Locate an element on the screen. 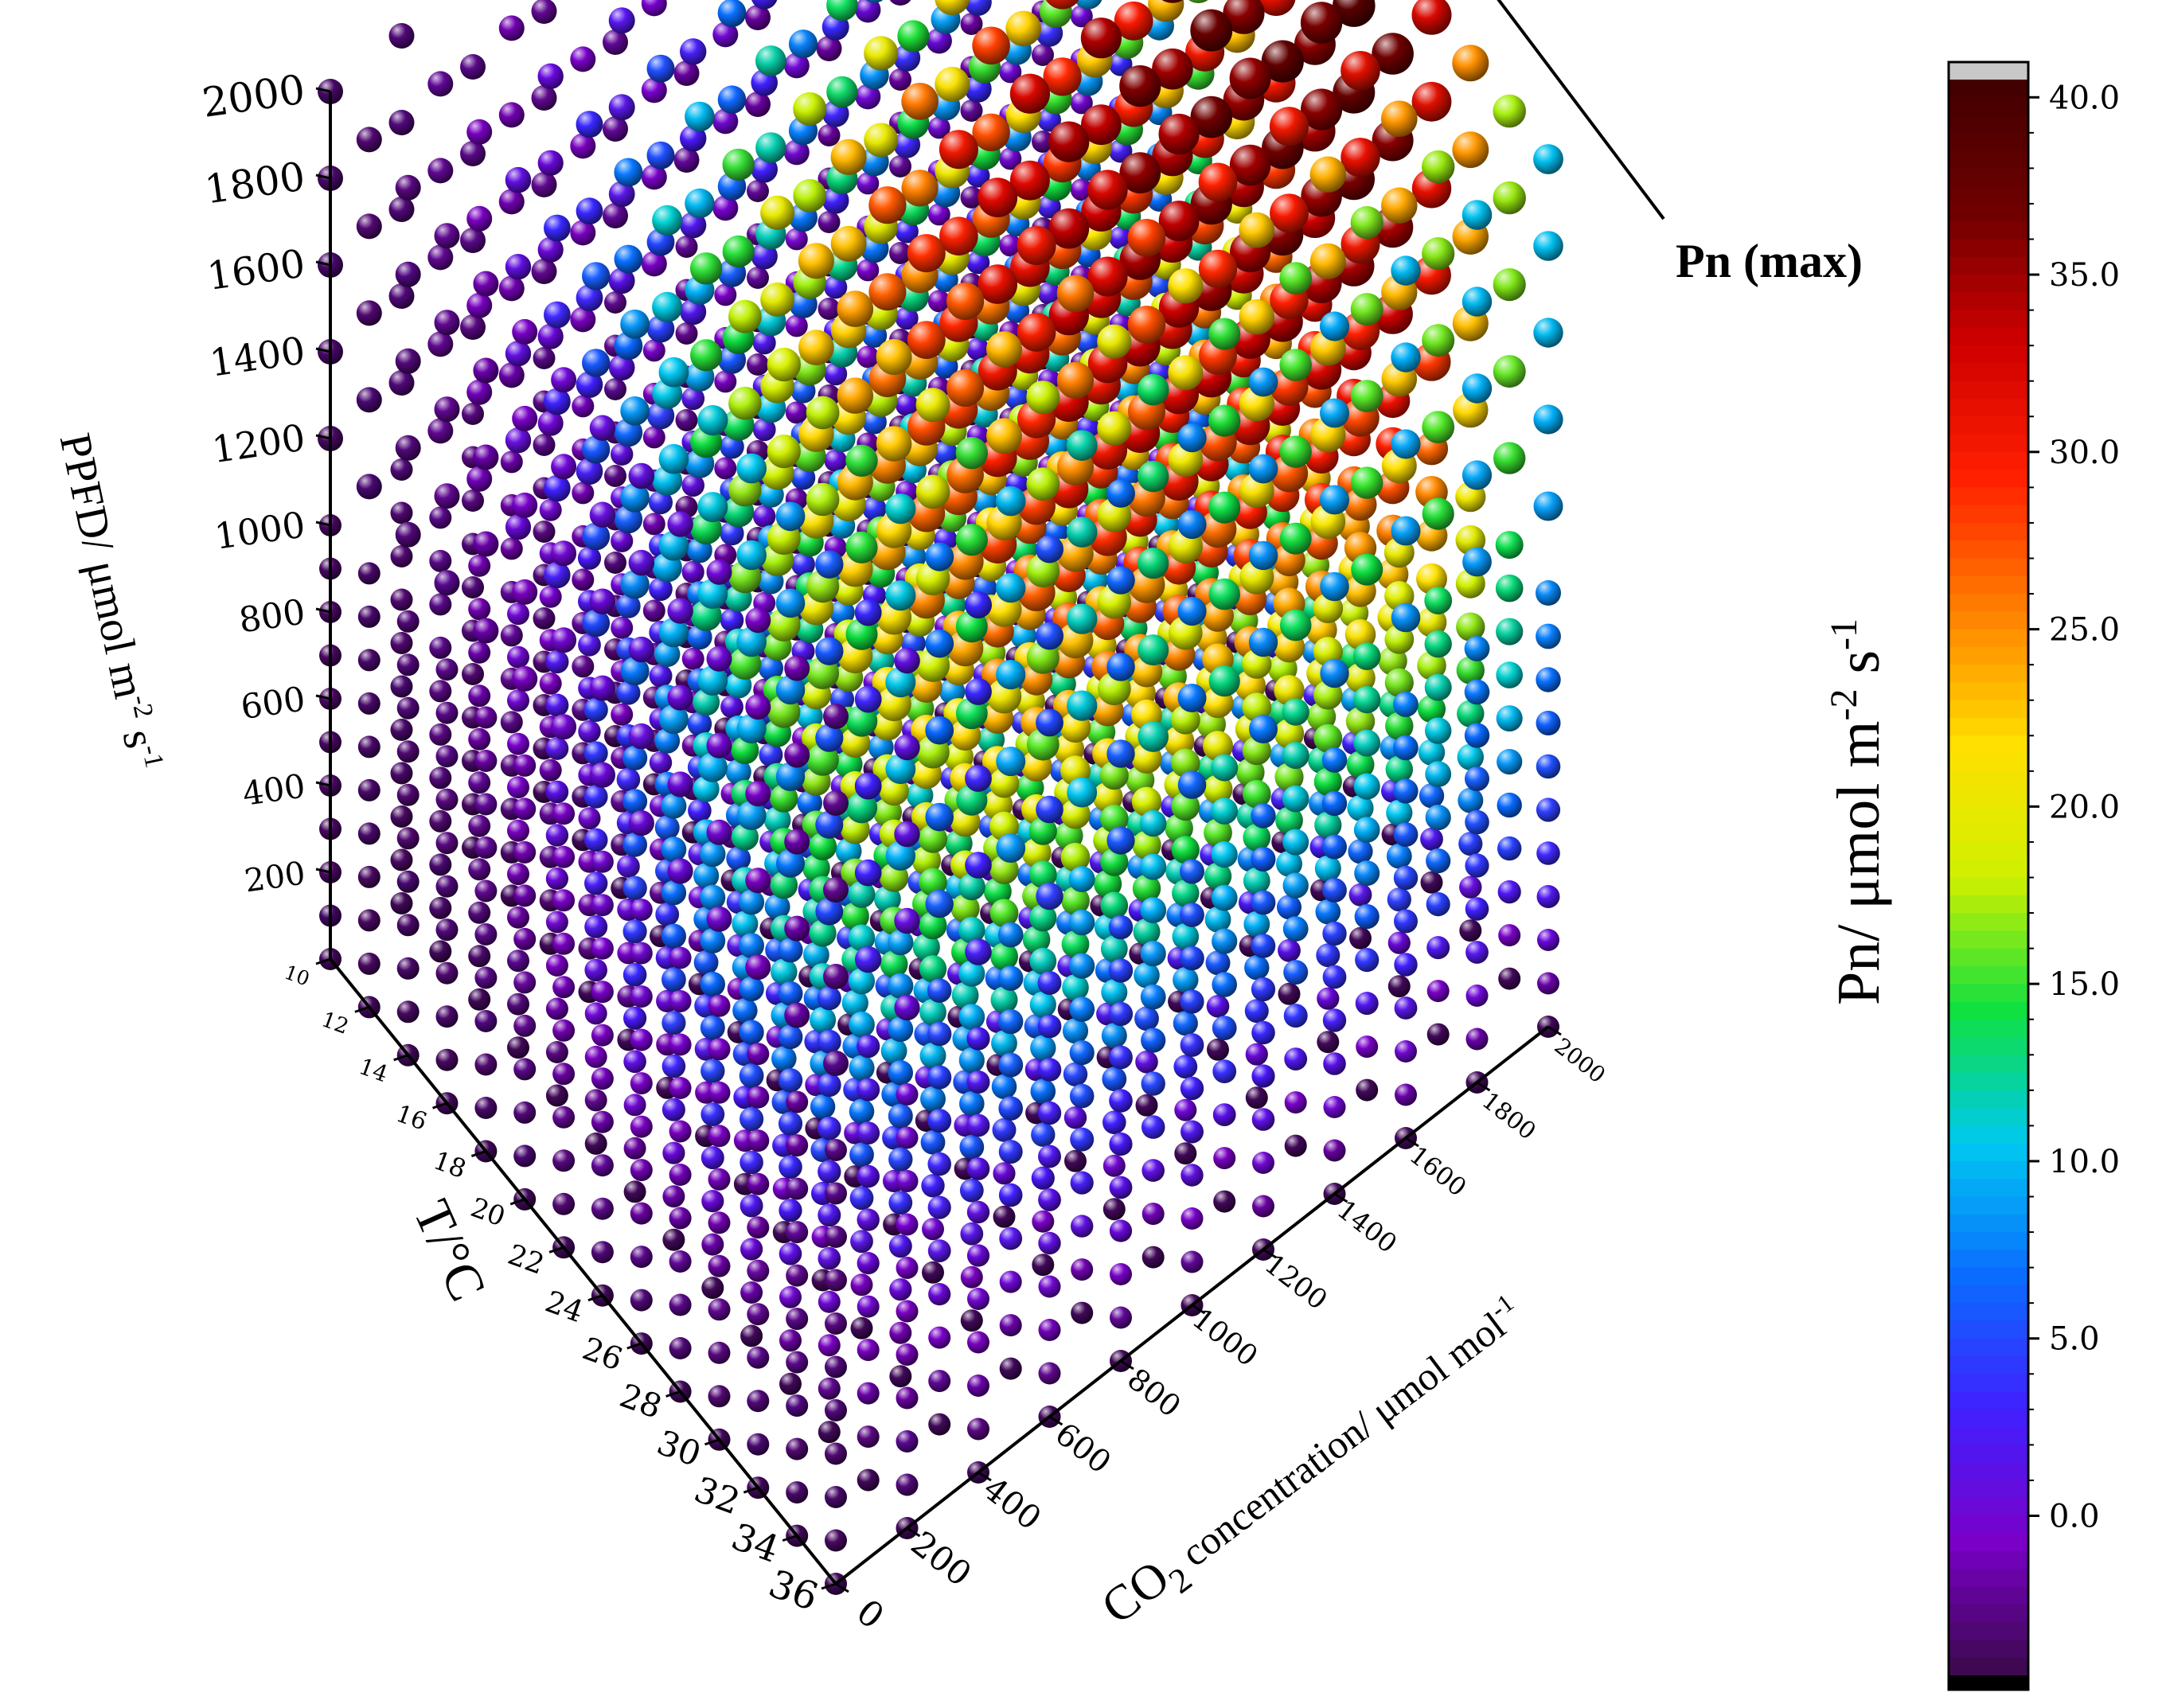 The image size is (2162, 1708). colorbar-overflow-top is located at coordinates (1988, 71).